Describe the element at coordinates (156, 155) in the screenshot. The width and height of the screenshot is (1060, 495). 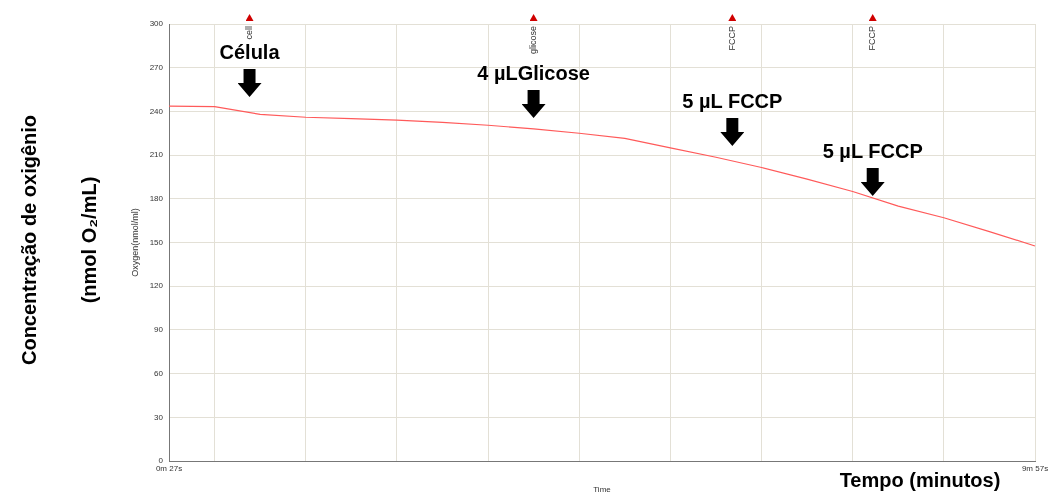
I see `y-tick-label: 210` at that location.